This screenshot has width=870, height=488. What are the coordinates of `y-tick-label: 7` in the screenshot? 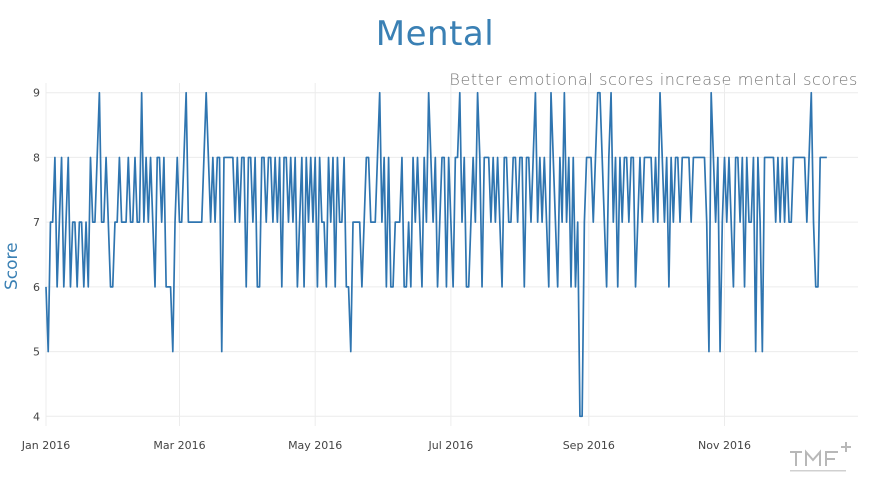 It's located at (36, 222).